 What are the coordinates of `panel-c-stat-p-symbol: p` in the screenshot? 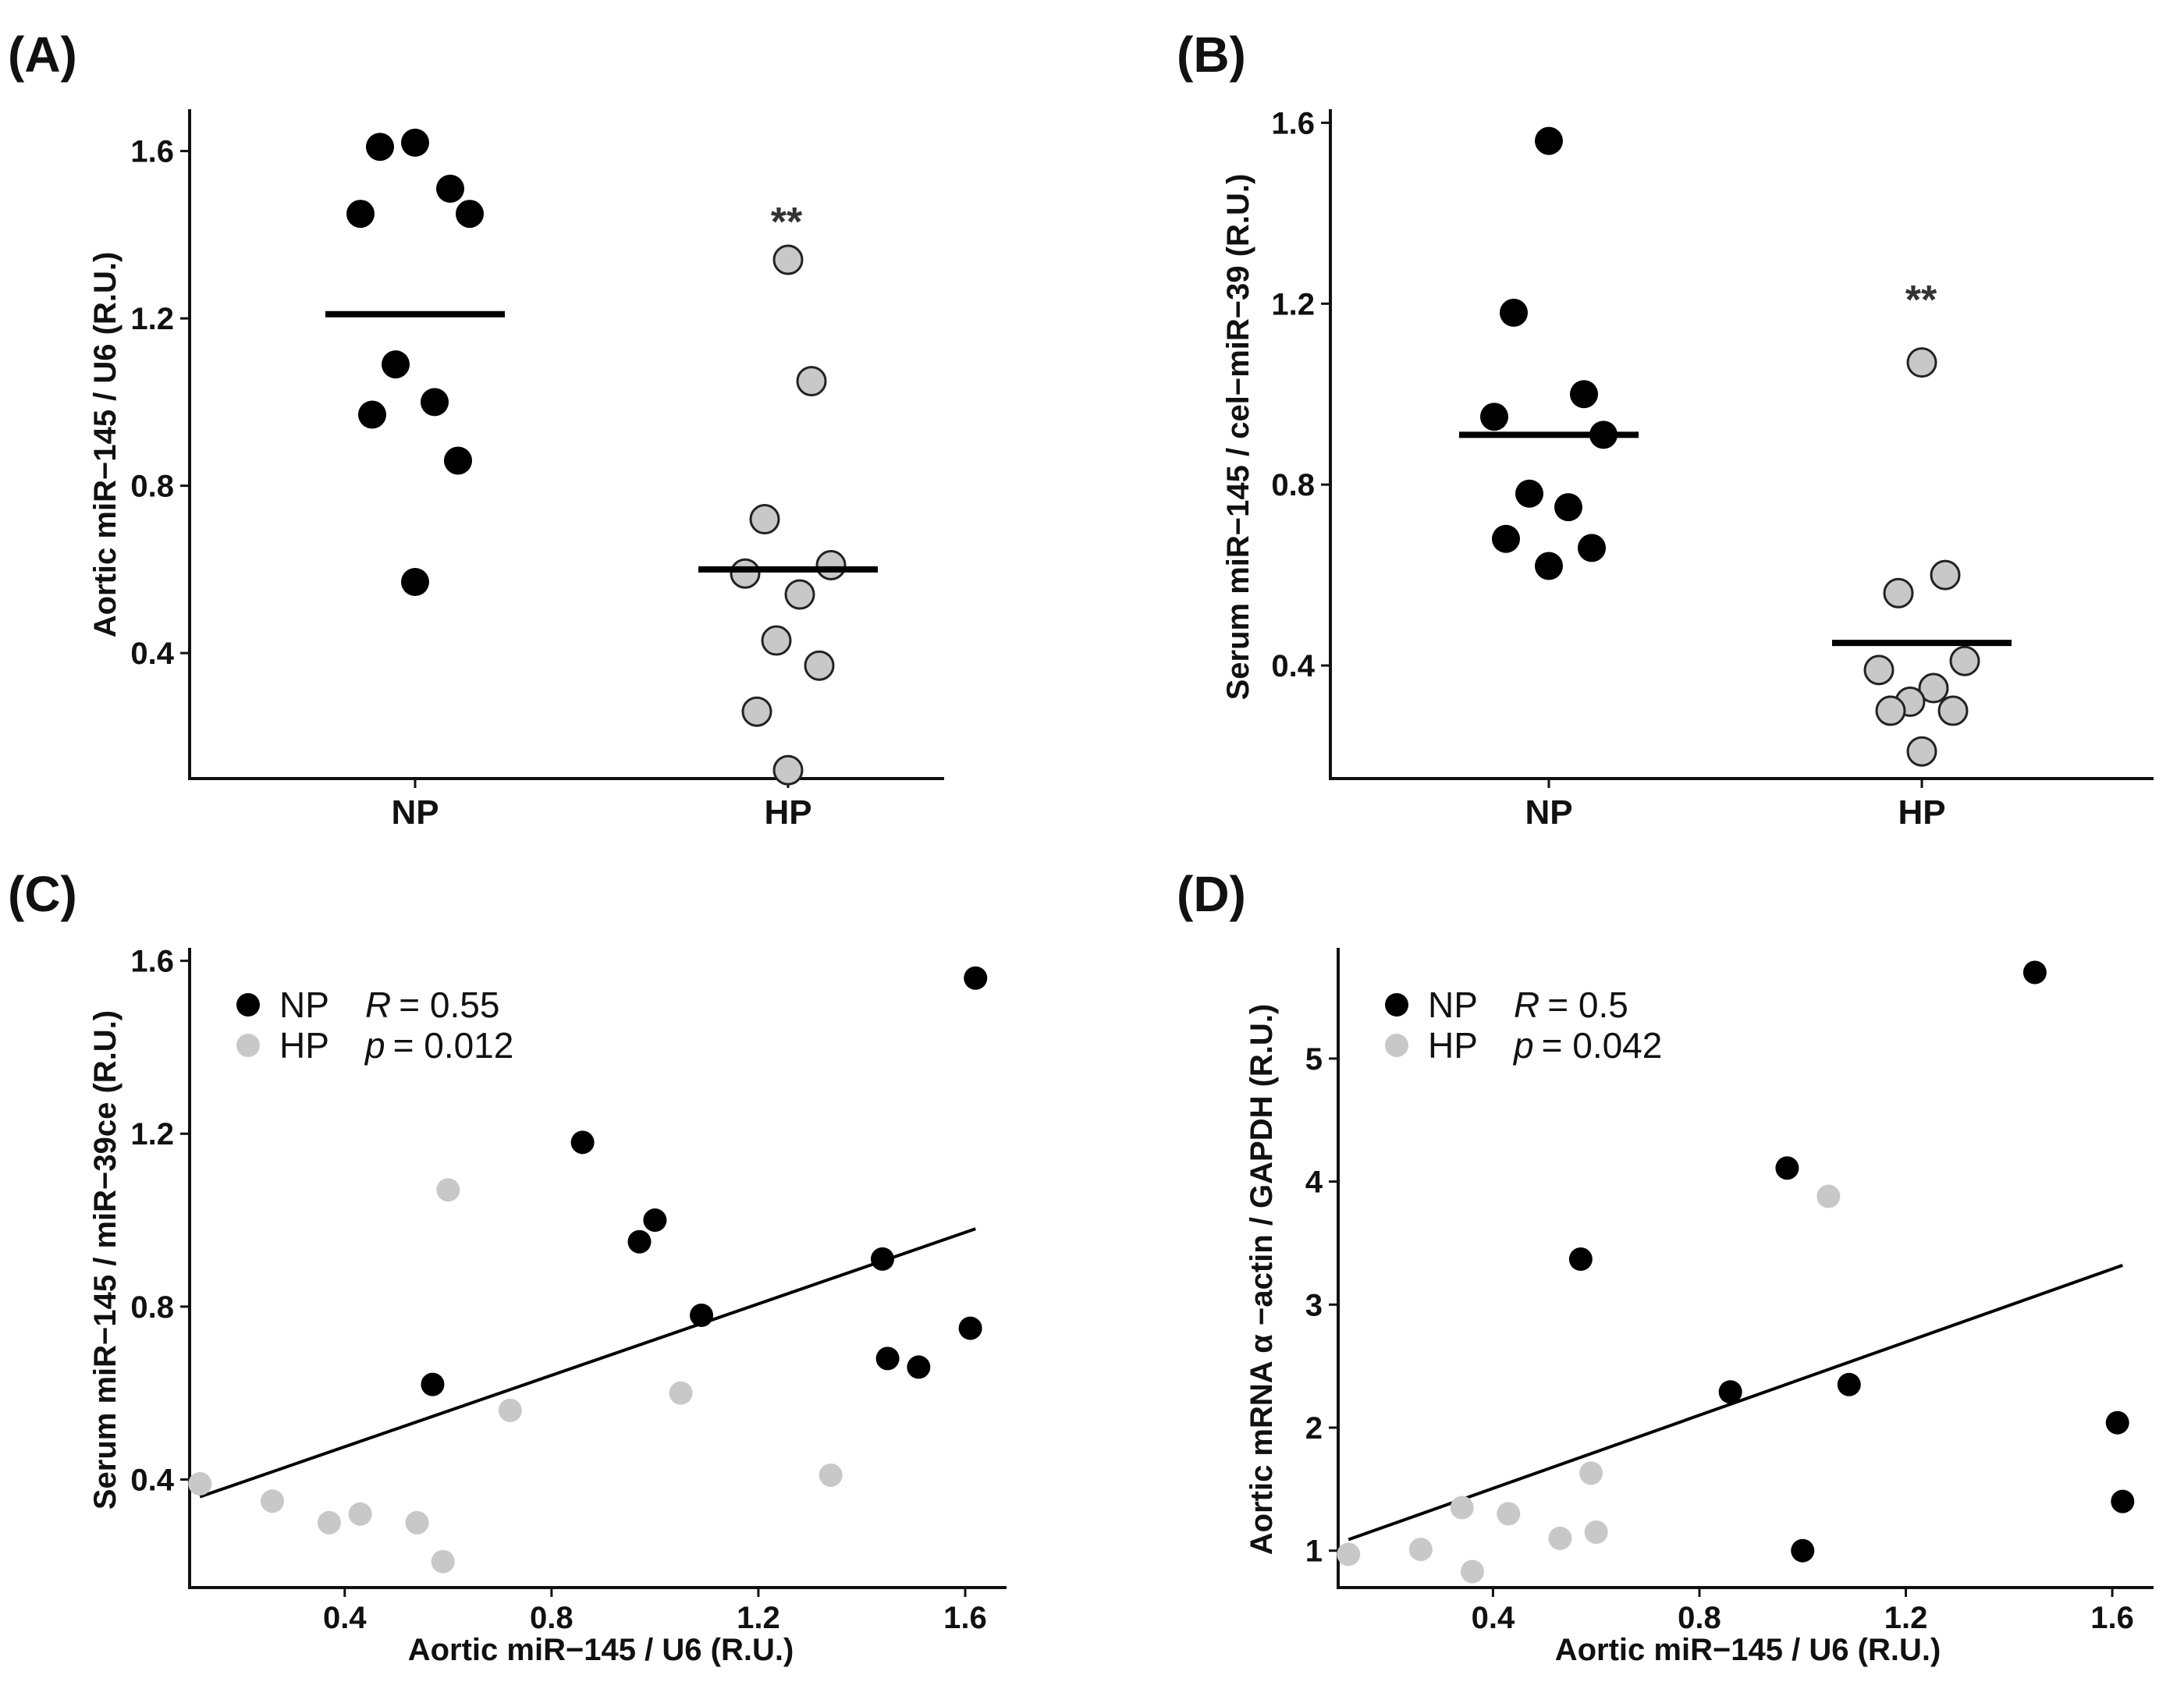 It's located at (375, 1045).